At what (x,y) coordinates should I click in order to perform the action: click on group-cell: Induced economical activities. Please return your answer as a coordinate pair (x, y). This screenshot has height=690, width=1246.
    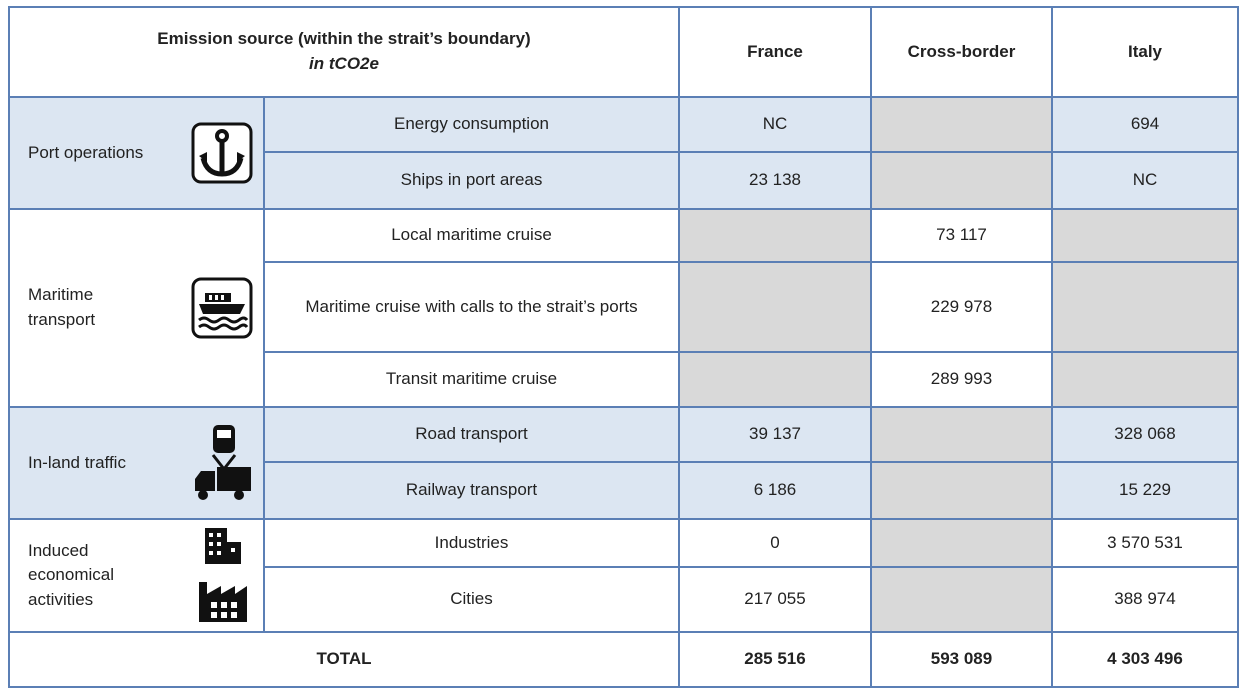
    Looking at the image, I should click on (136, 575).